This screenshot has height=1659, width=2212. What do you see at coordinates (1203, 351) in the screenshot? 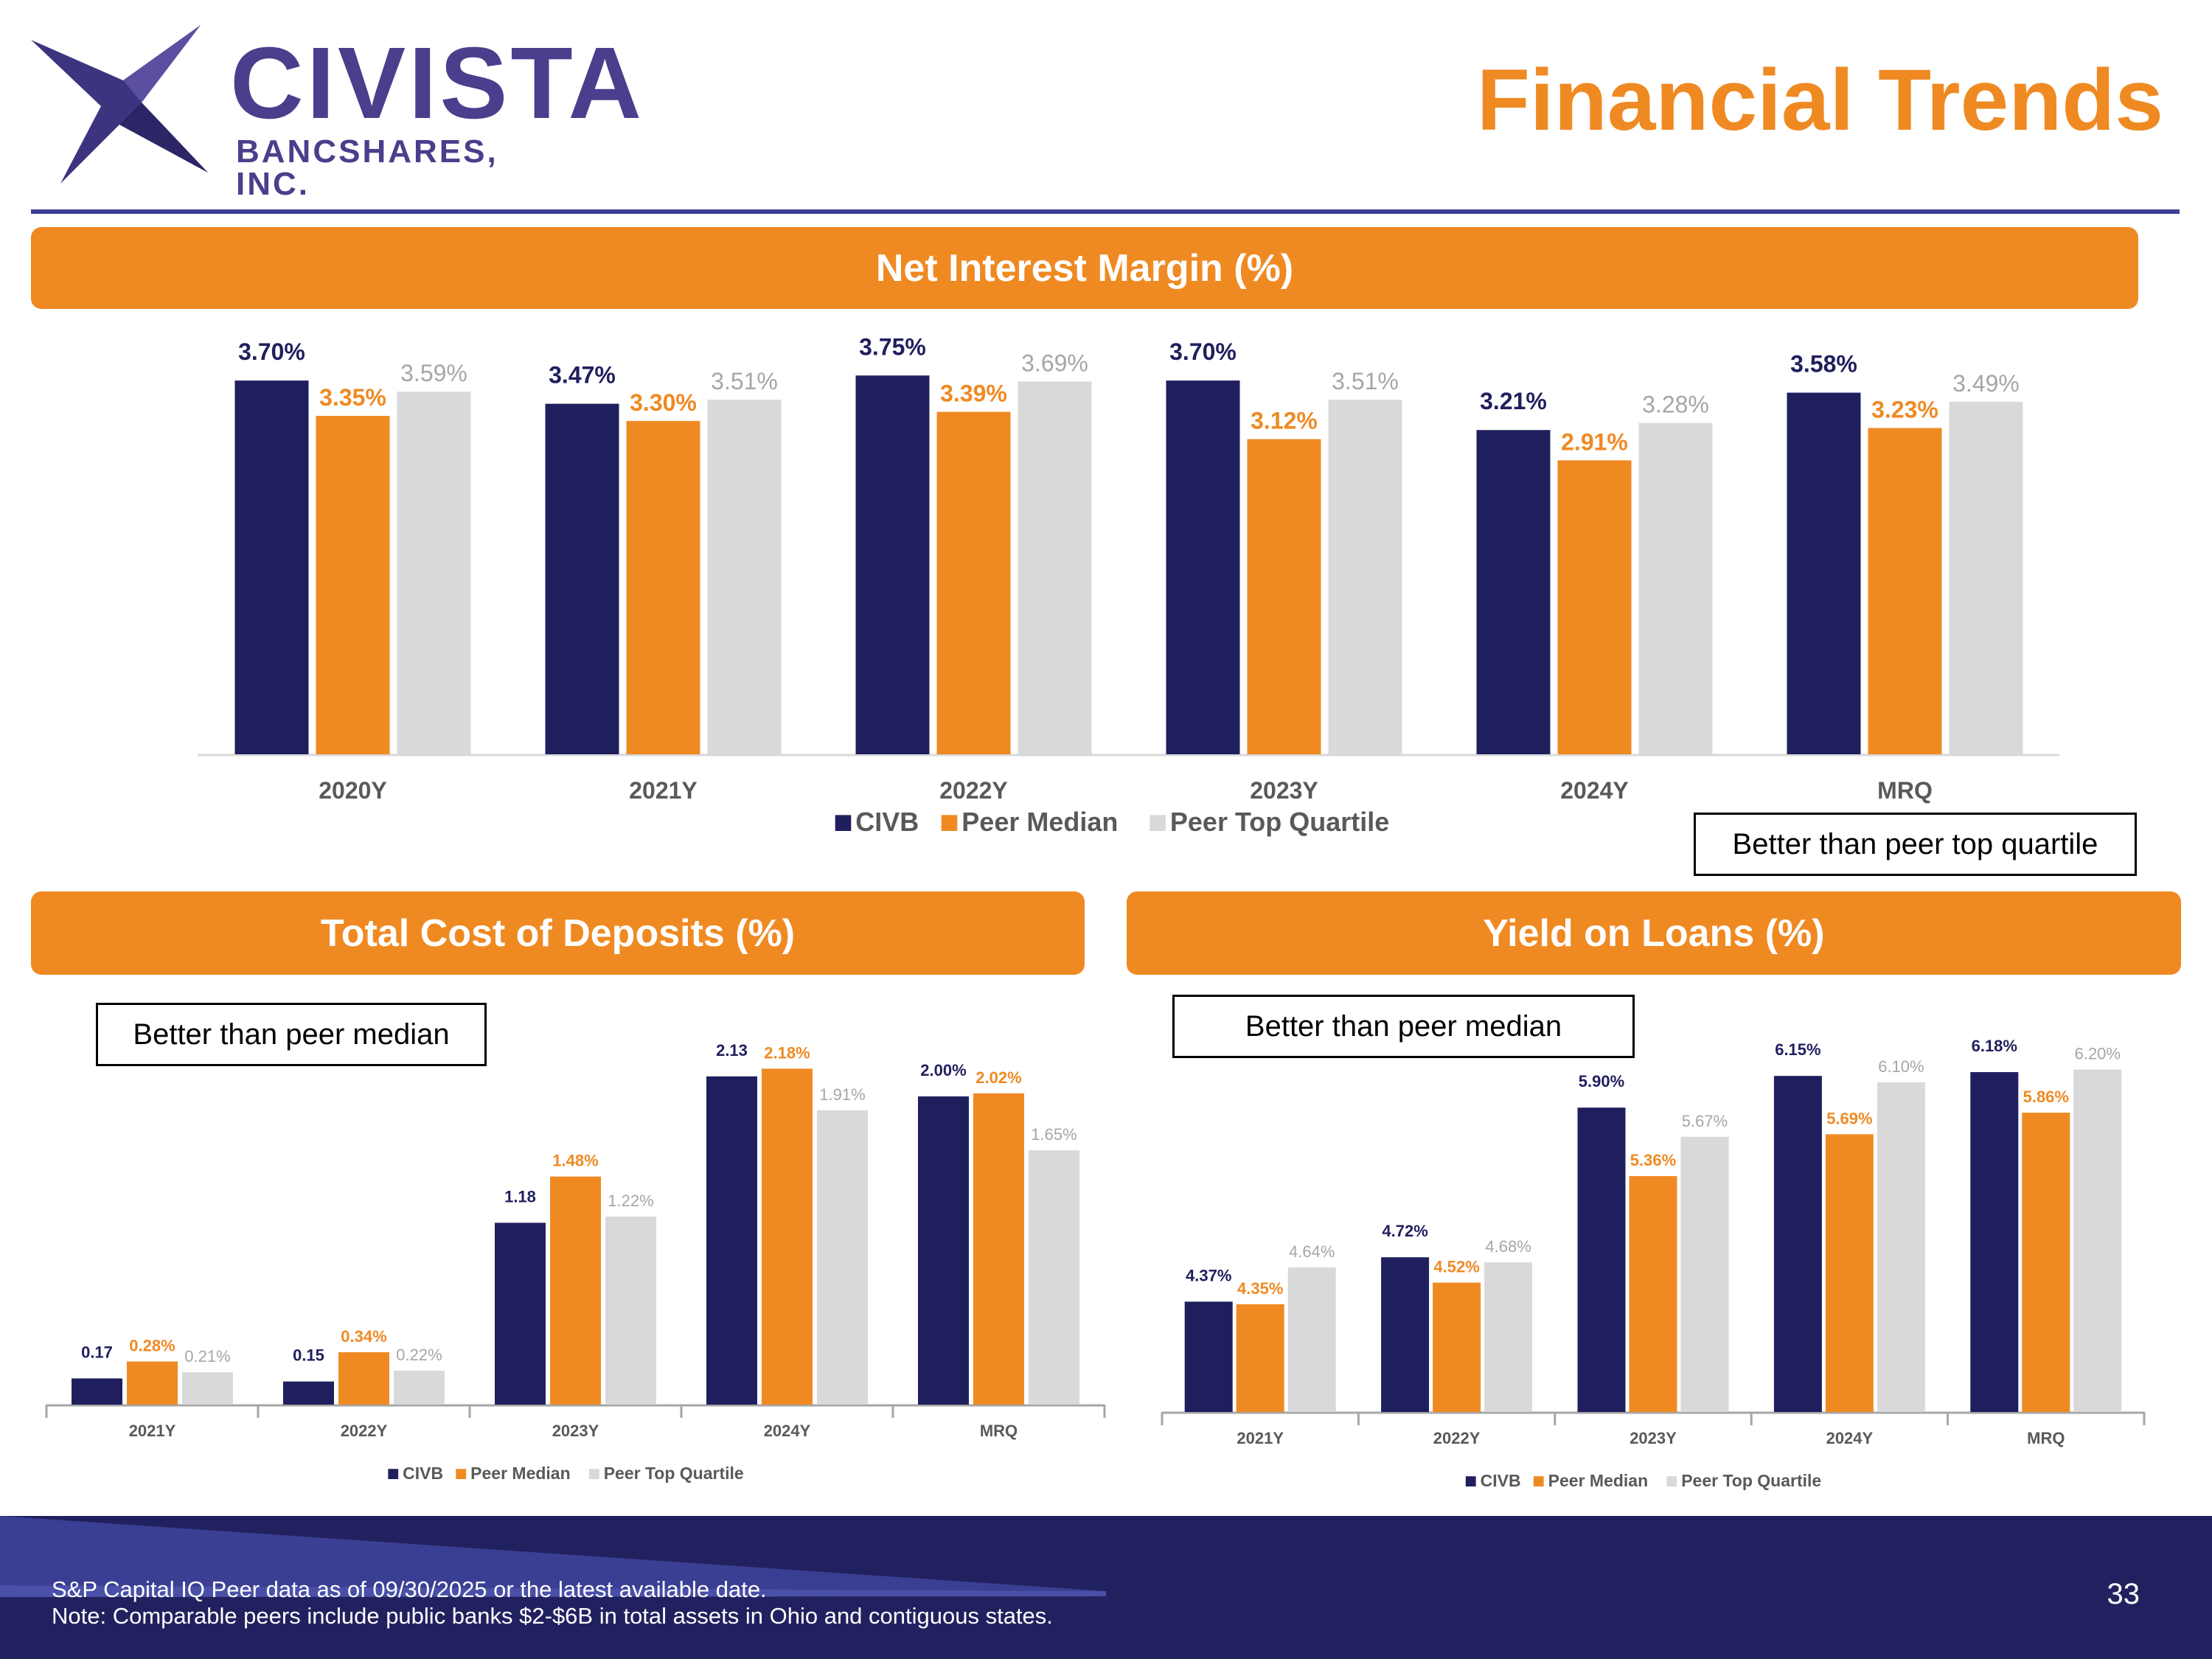
I see `data-label: 3.70%` at bounding box center [1203, 351].